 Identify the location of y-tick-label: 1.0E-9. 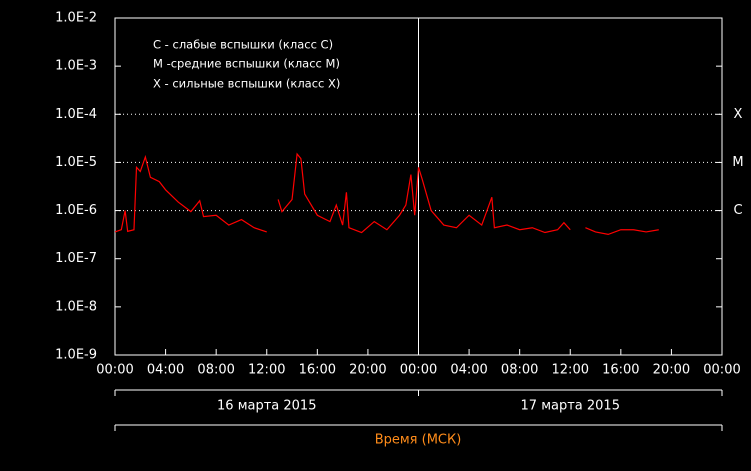
(76, 355).